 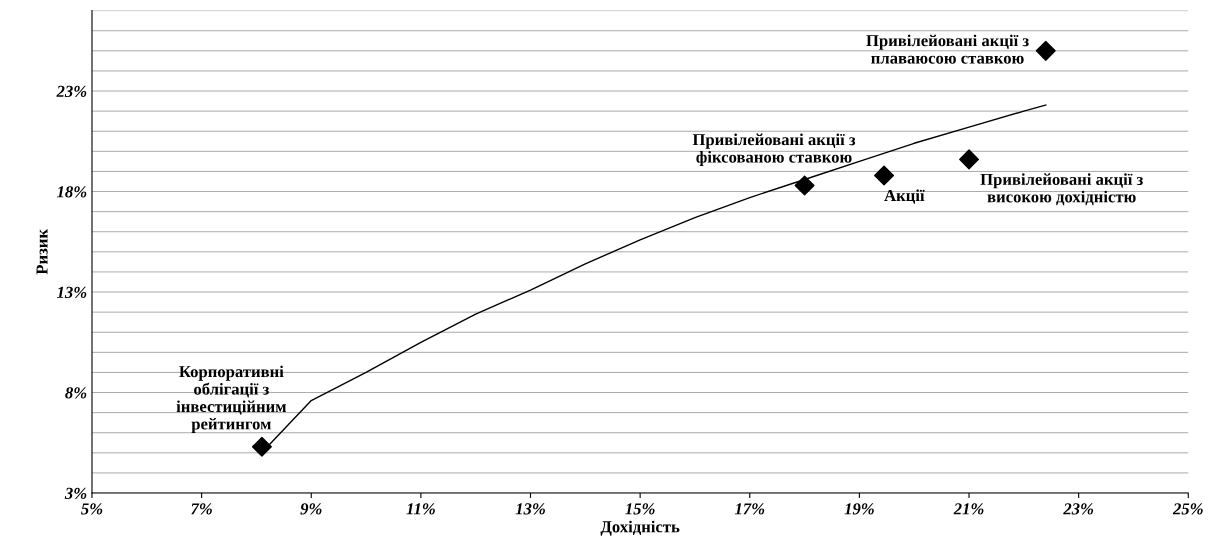 I want to click on y-tick-label: 13%, so click(x=71, y=292).